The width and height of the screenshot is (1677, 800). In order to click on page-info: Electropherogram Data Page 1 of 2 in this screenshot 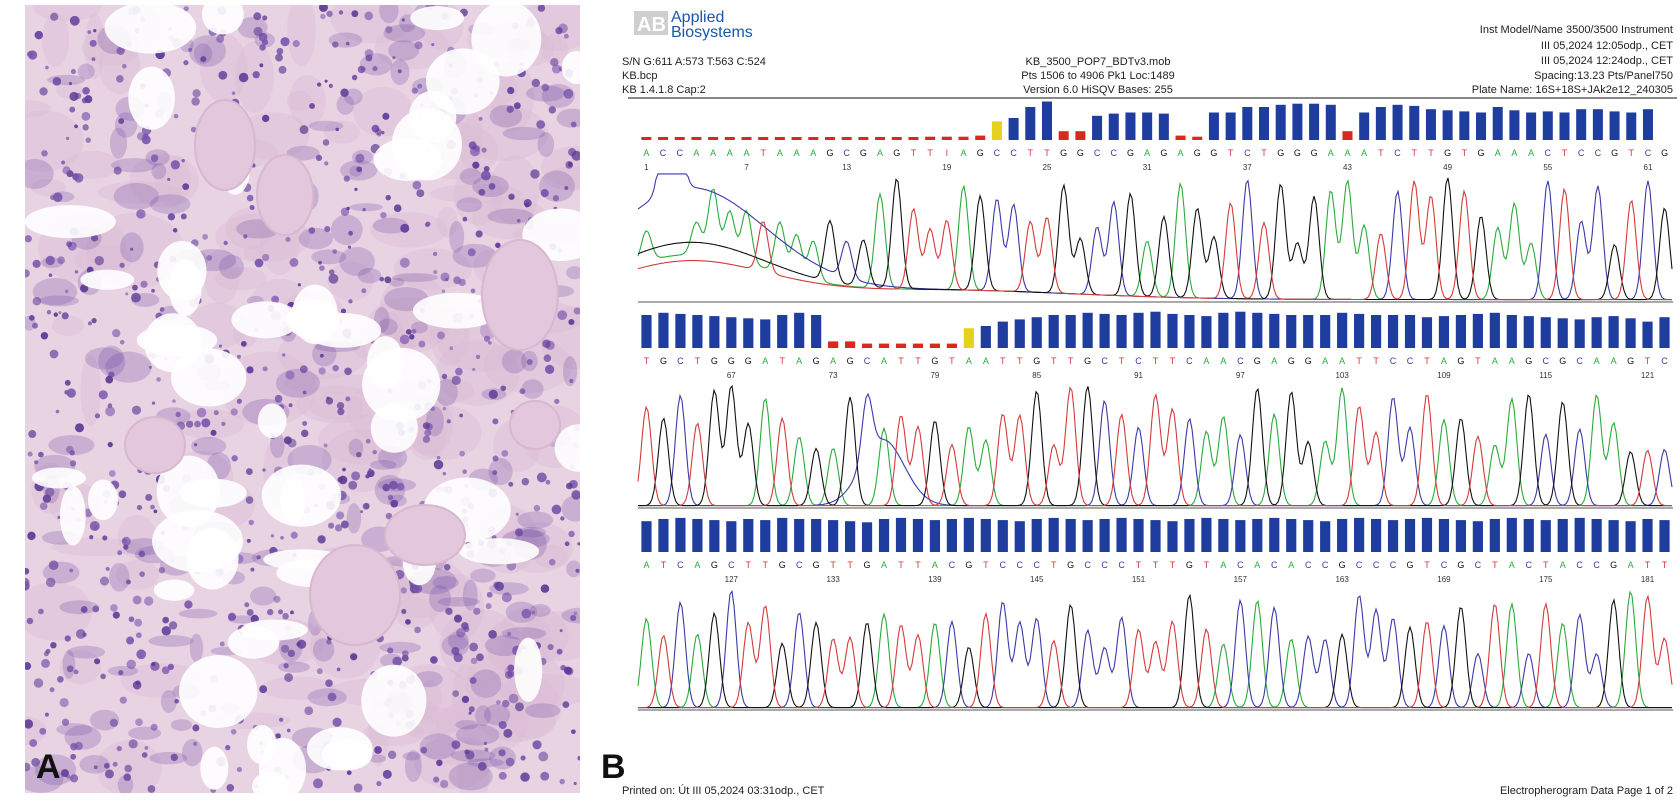, I will do `click(1586, 791)`.